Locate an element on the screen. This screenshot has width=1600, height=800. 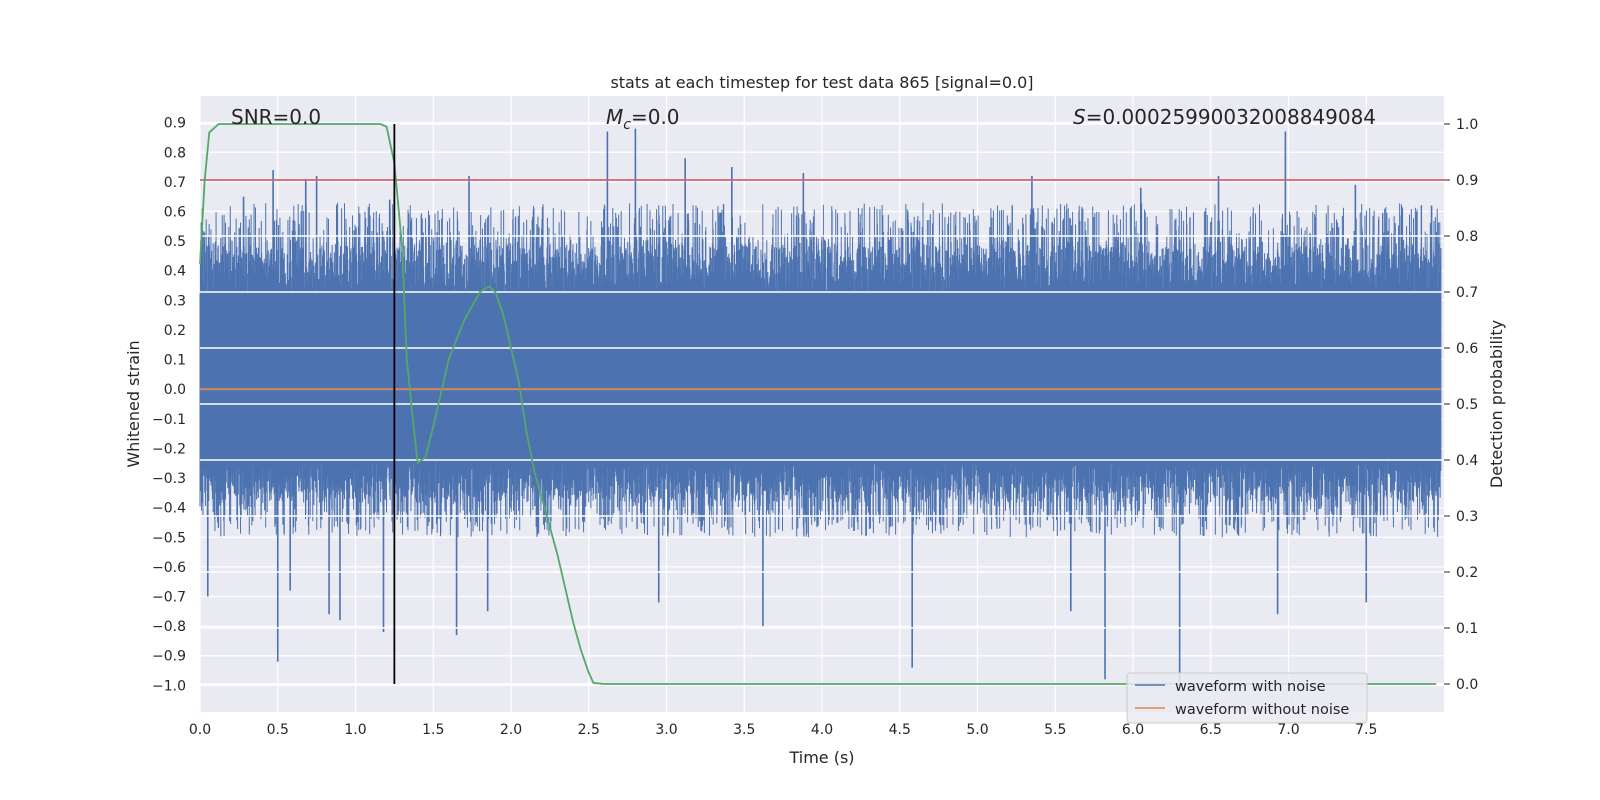
x-tick-label: 2.0 is located at coordinates (511, 730).